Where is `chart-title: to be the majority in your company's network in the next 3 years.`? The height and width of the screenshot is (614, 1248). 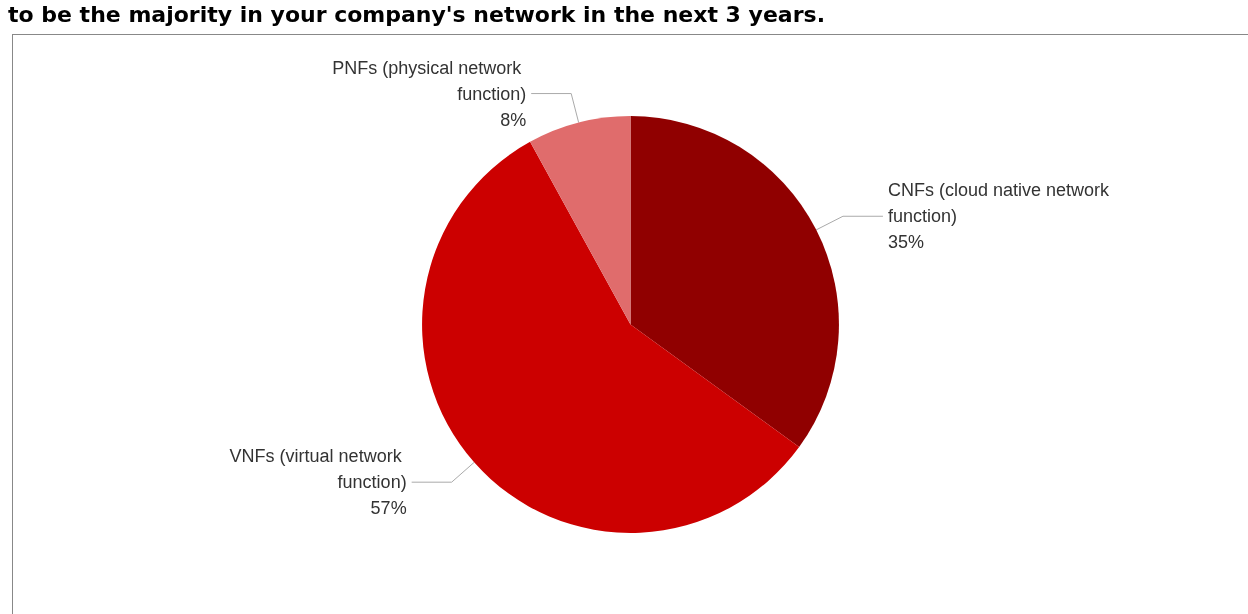
chart-title: to be the majority in your company's network in the next 3 years. is located at coordinates (416, 14).